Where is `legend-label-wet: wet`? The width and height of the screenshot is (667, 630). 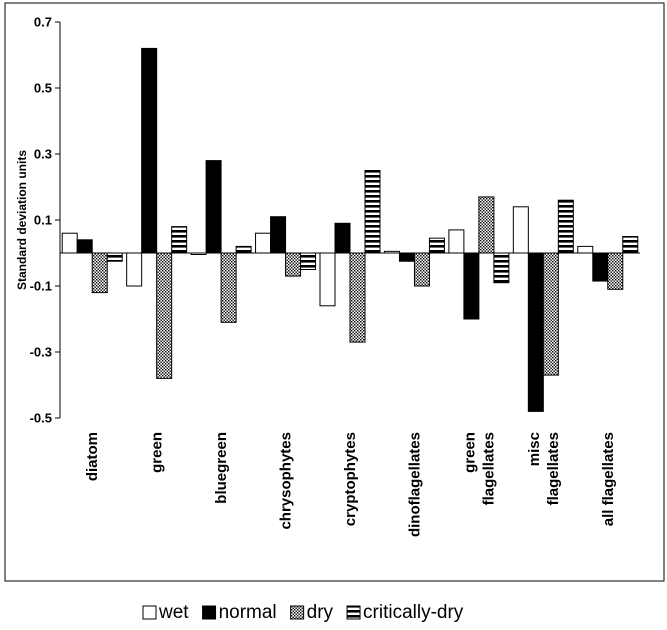
legend-label-wet: wet is located at coordinates (173, 612).